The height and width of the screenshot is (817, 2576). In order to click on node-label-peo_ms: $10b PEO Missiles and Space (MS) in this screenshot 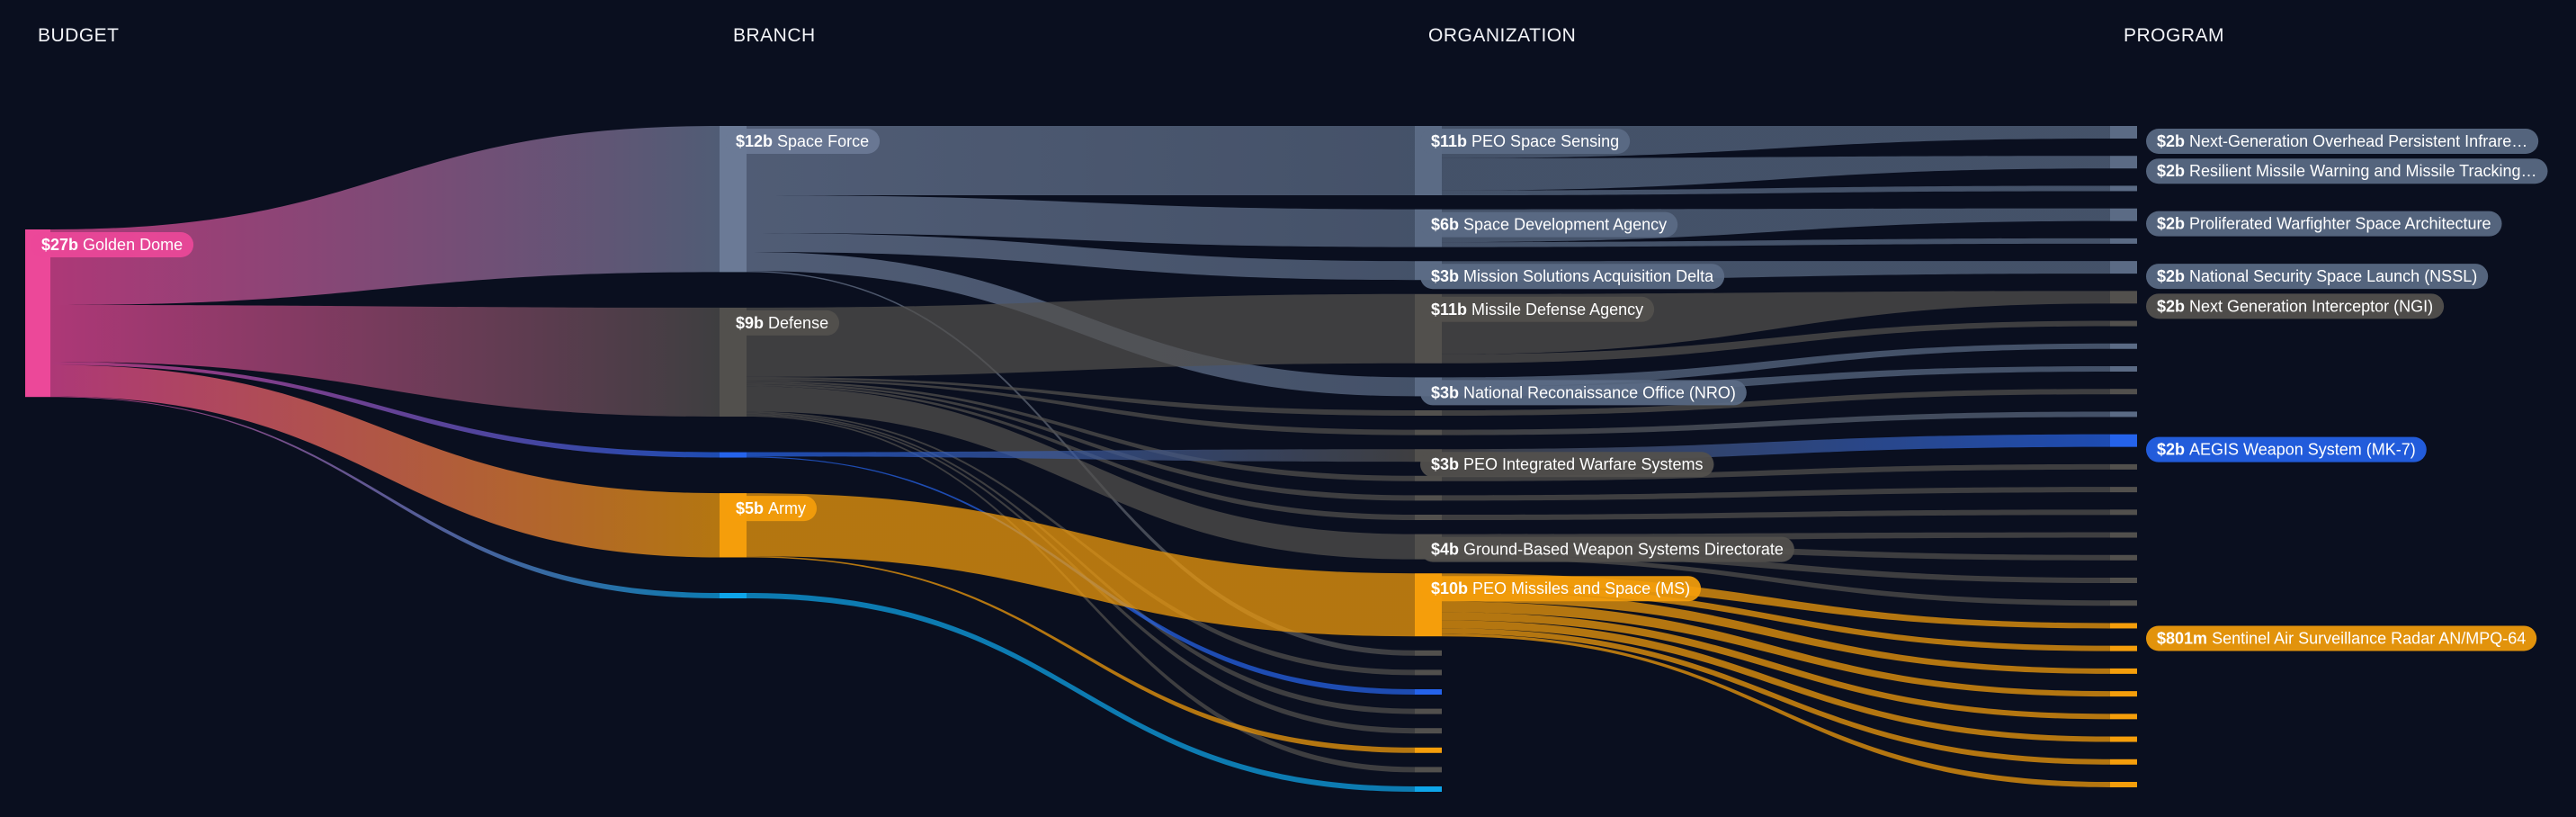, I will do `click(1561, 589)`.